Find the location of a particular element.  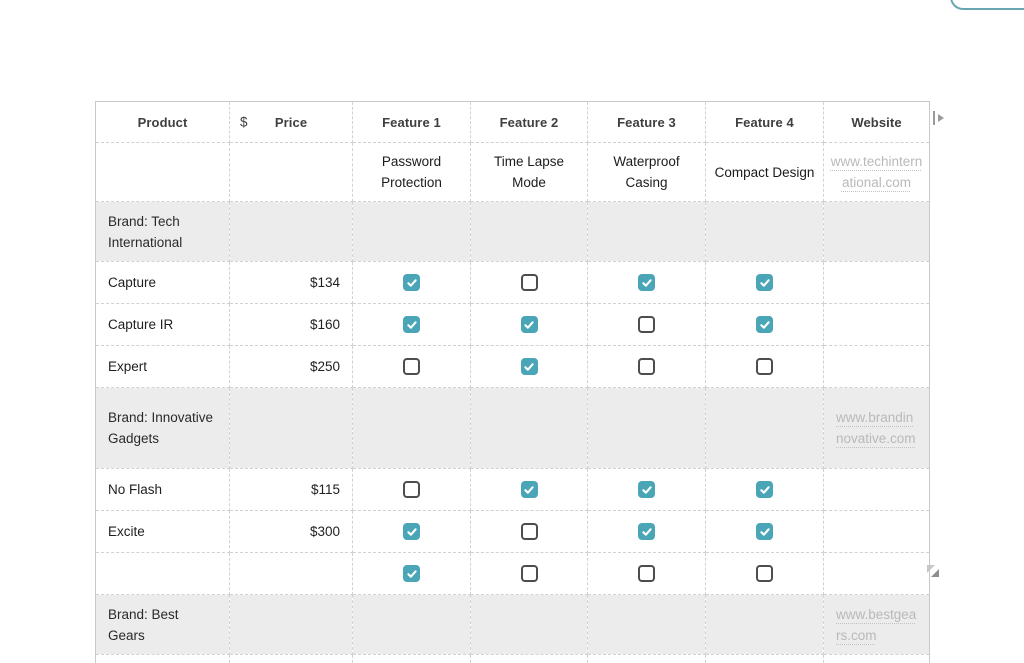

product-name-cell is located at coordinates (162, 573).